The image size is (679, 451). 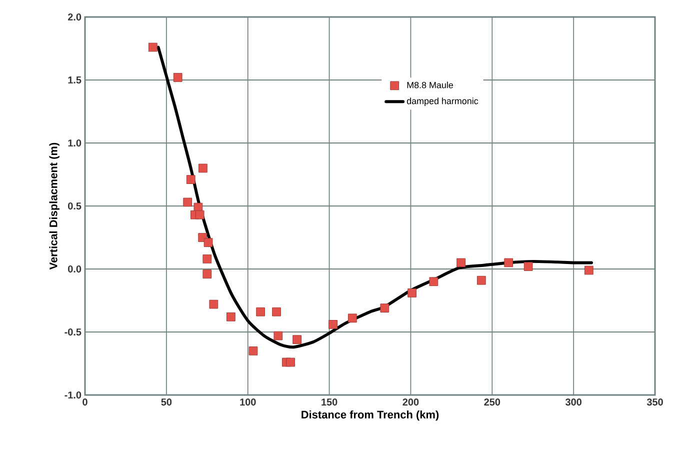 I want to click on x-tick-label: 50, so click(x=166, y=402).